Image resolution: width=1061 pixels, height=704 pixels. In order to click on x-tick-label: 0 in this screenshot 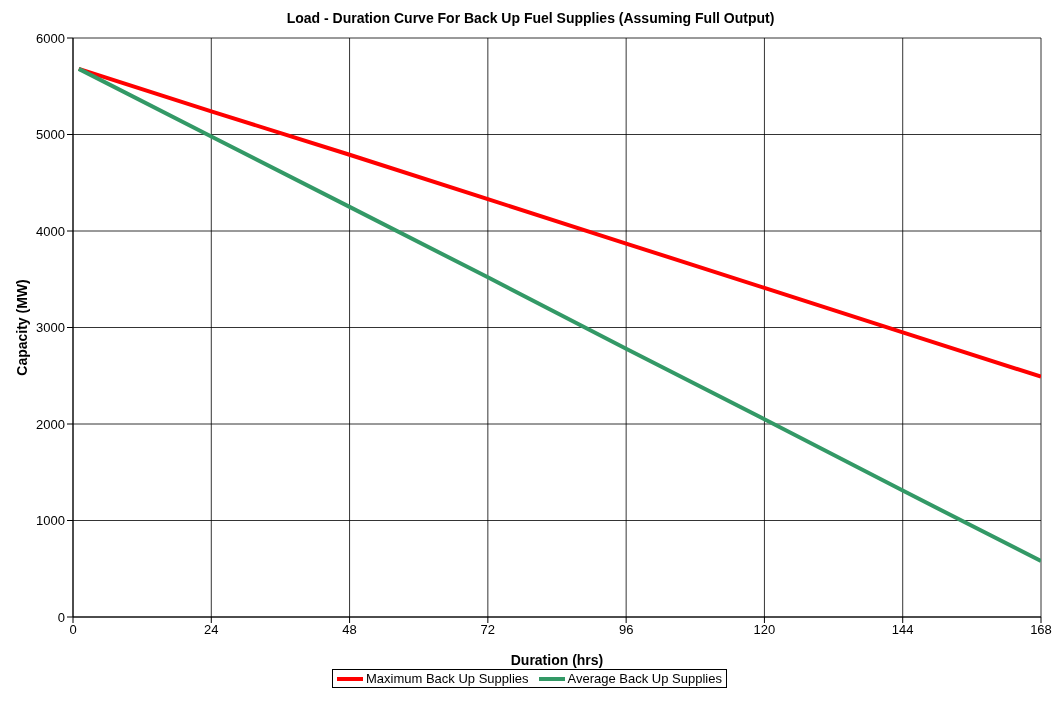, I will do `click(73, 630)`.